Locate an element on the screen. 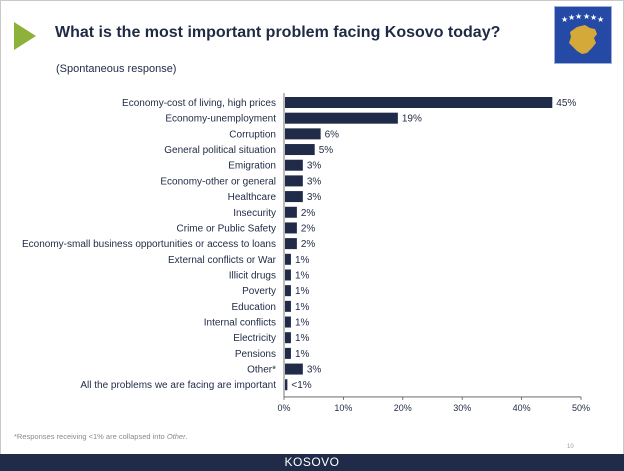 The image size is (624, 471). chart-subtitle: (Spontaneous response) is located at coordinates (116, 69).